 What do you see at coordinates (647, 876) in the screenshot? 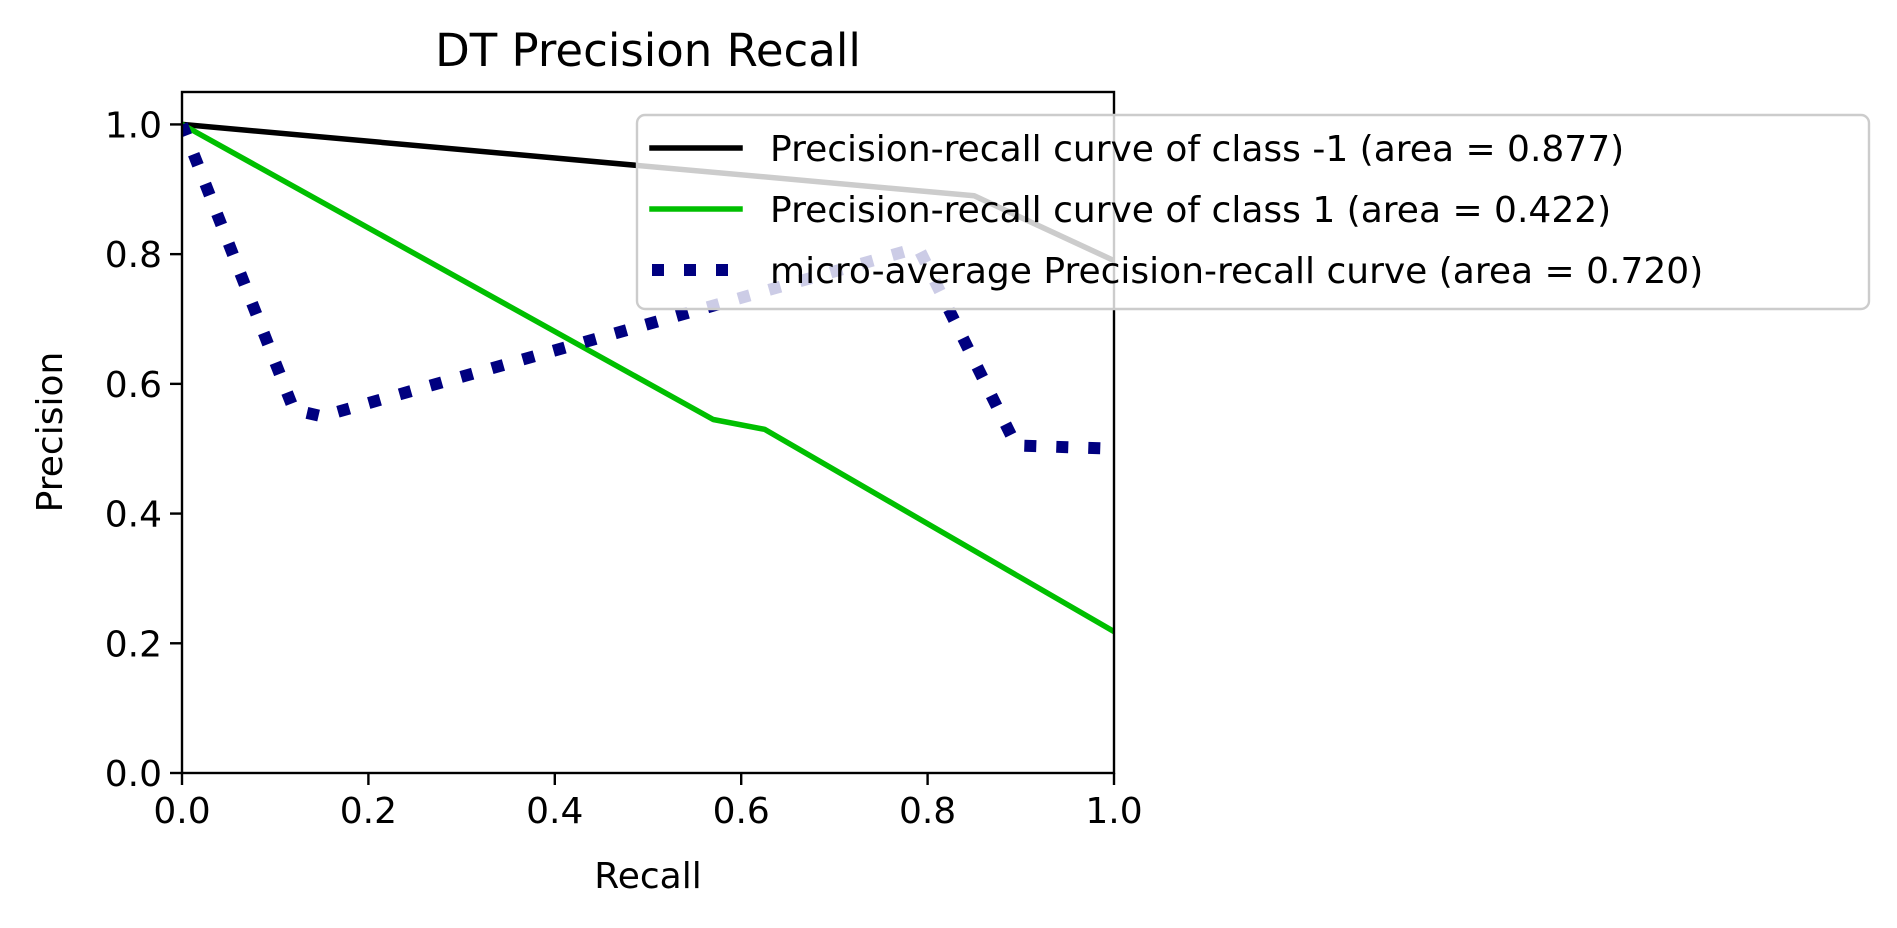
I see `x-axis-label: Recall` at bounding box center [647, 876].